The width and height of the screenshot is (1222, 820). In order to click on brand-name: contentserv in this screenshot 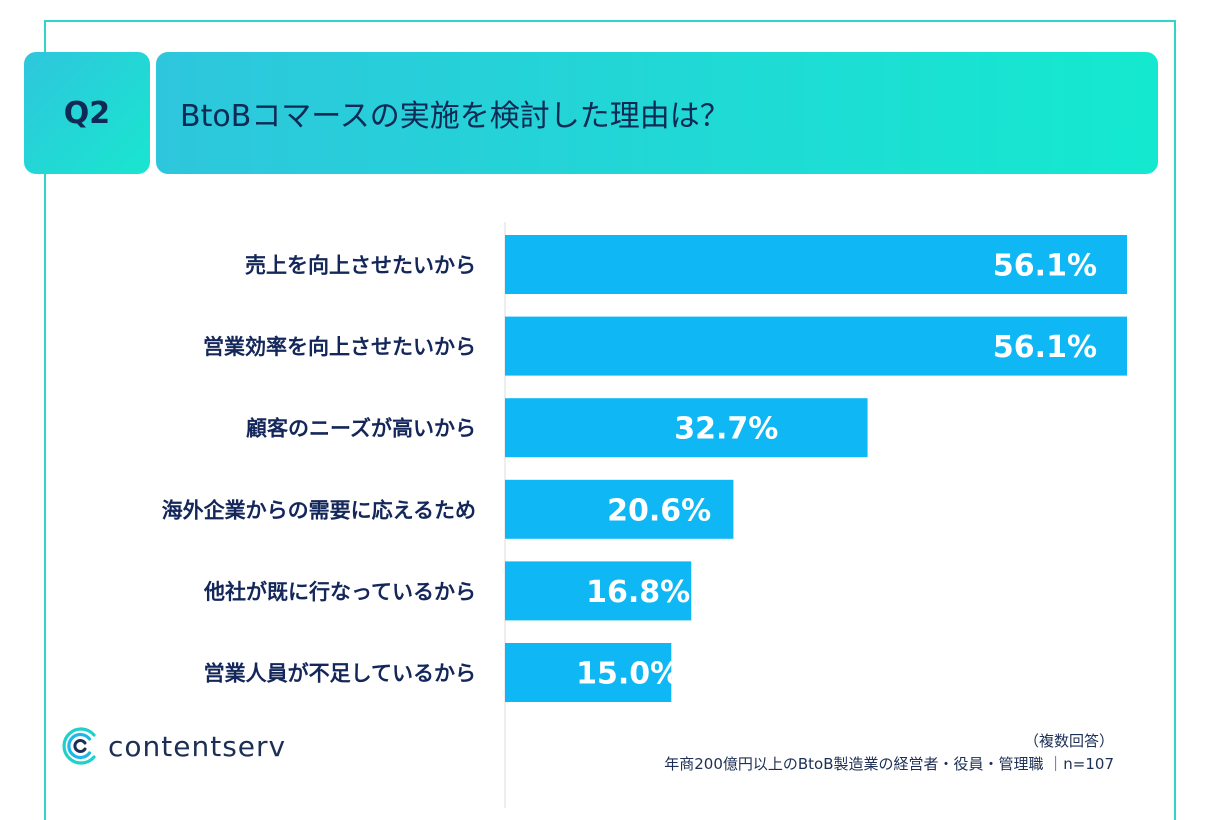, I will do `click(197, 746)`.